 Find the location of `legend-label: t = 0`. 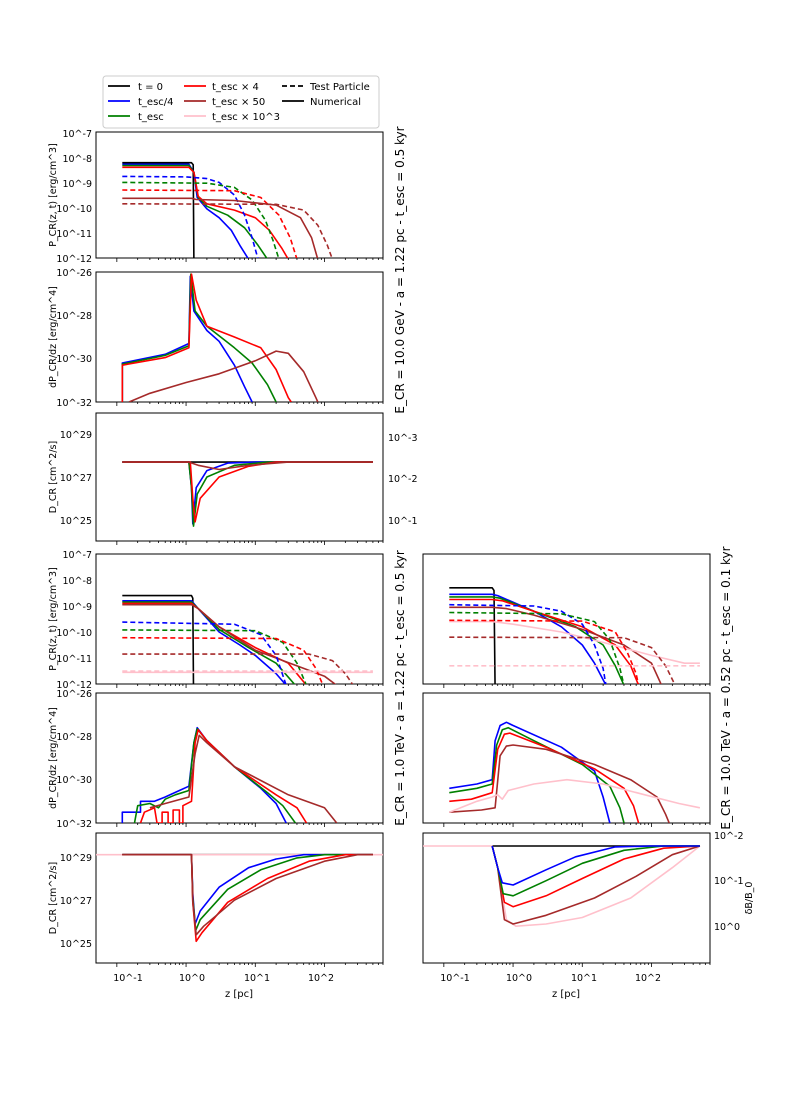

legend-label: t = 0 is located at coordinates (150, 87).